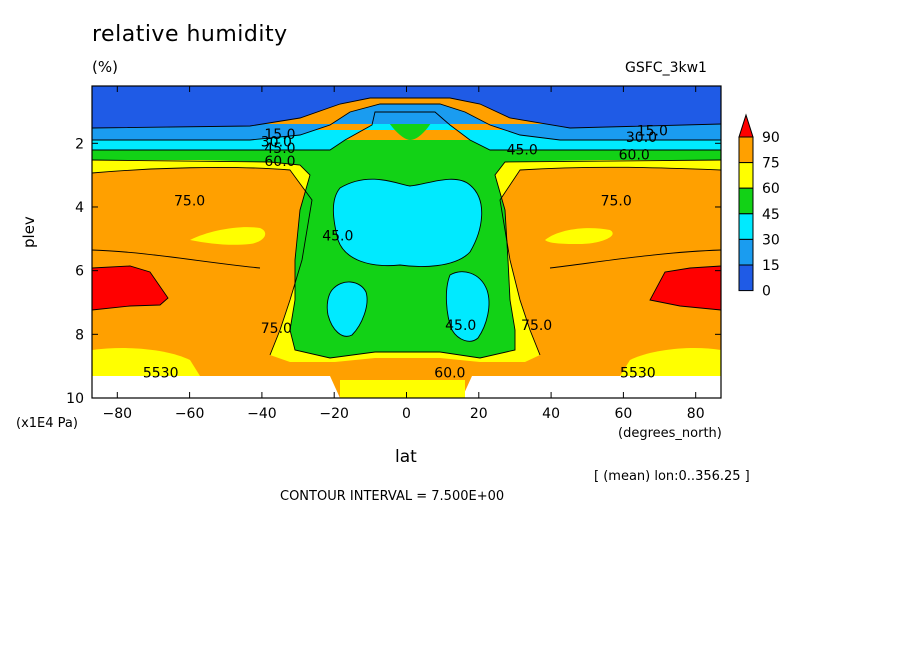 Image resolution: width=904 pixels, height=654 pixels. Describe the element at coordinates (771, 138) in the screenshot. I see `colorbar-label: 90` at that location.